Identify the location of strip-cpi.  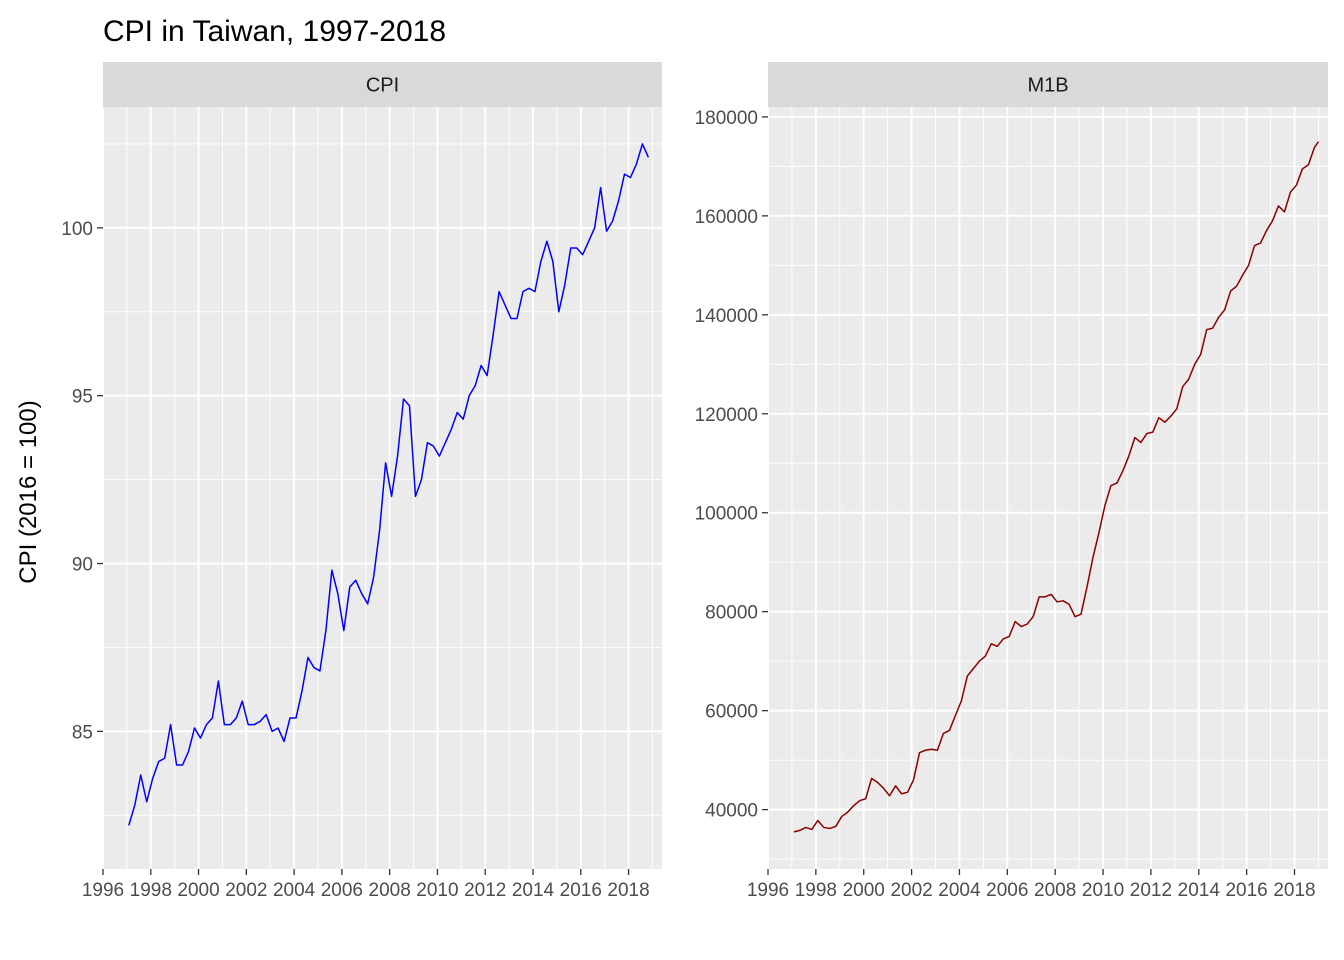
(382, 84).